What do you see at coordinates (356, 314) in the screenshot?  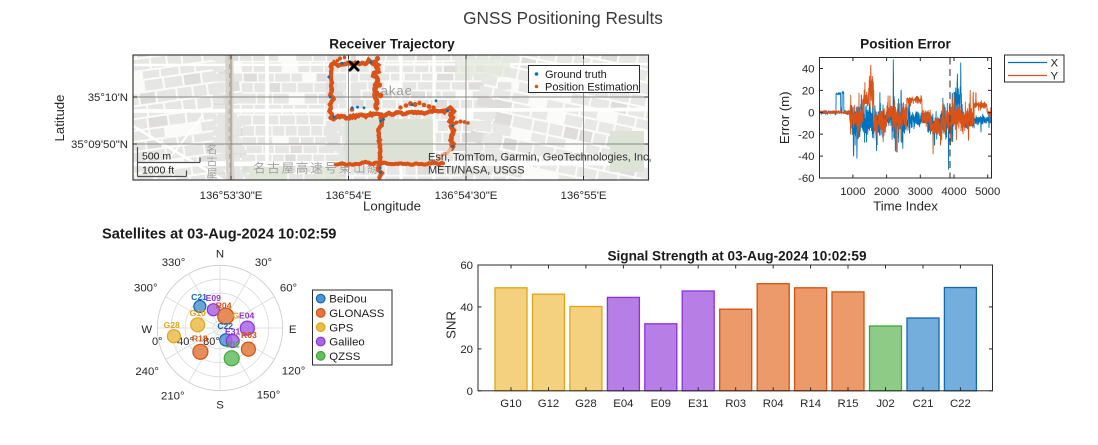 I see `svg-text: GLONASS` at bounding box center [356, 314].